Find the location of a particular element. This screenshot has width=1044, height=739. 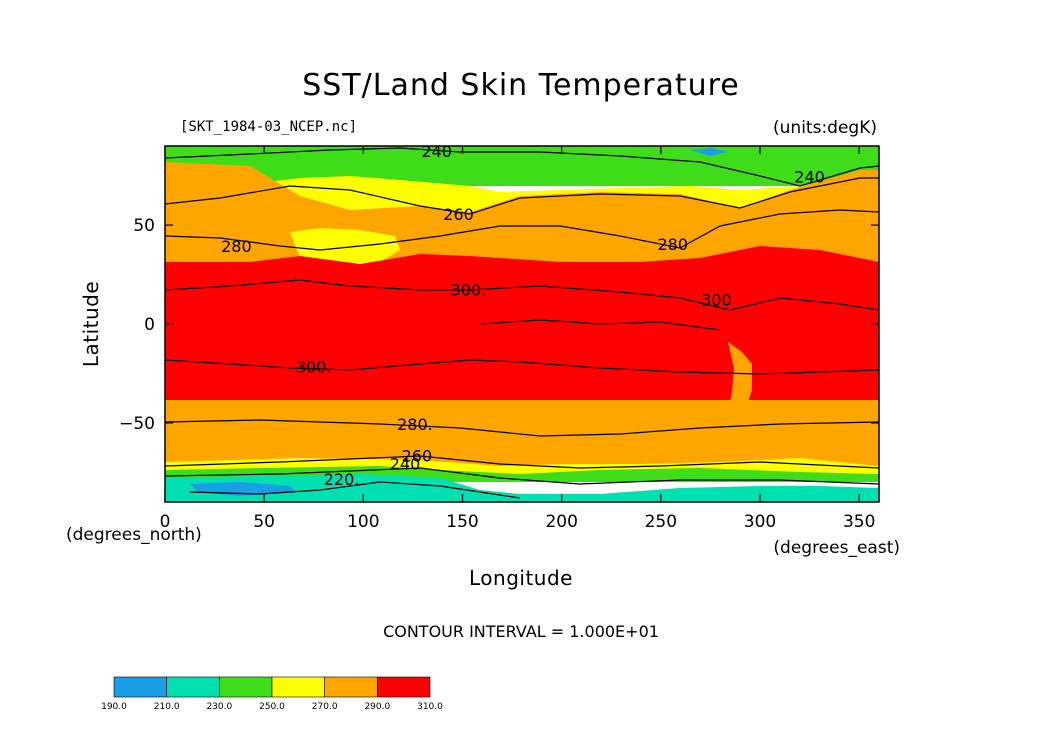

units-label: (units:degK) is located at coordinates (825, 128).